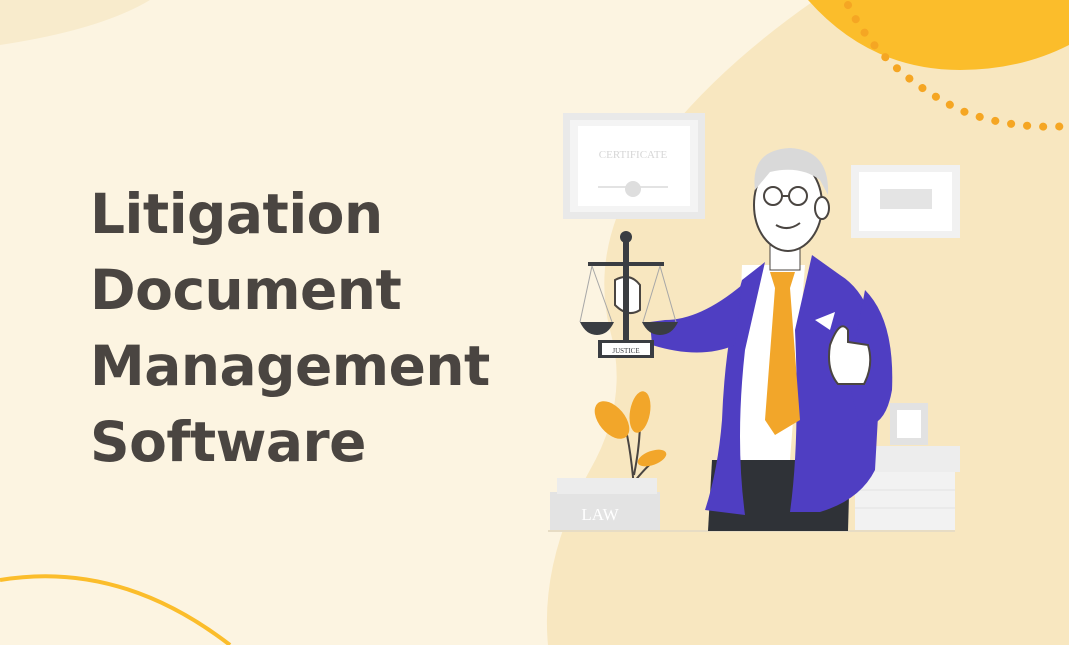 This screenshot has width=1069, height=645. Describe the element at coordinates (633, 155) in the screenshot. I see `certificate-text: CERTIFICATE` at that location.